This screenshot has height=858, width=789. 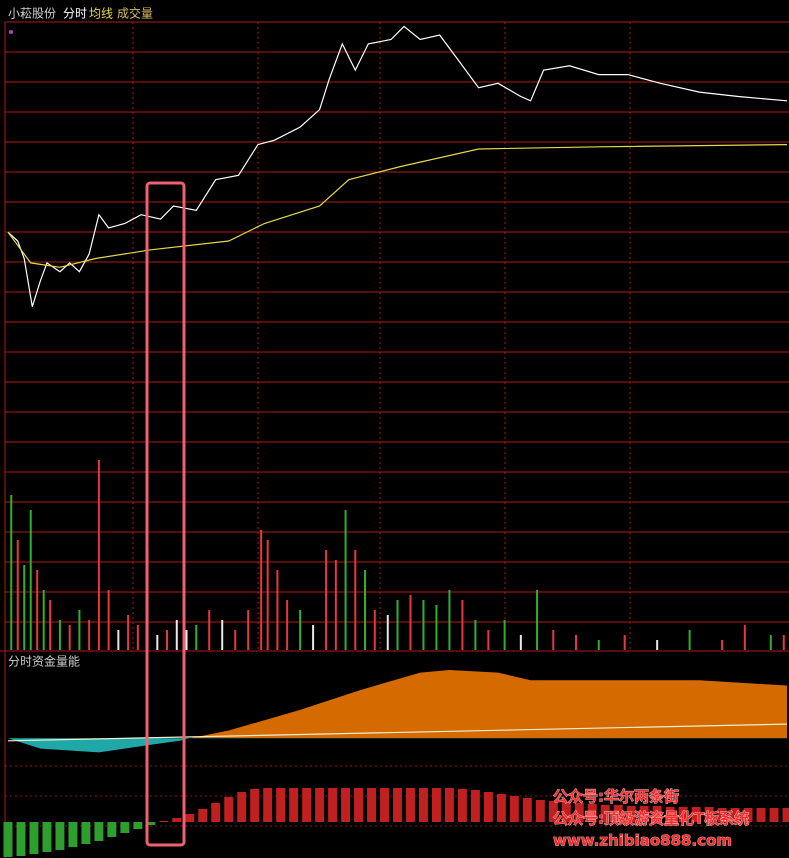 What do you see at coordinates (101, 14) in the screenshot?
I see `legend-average: 均线` at bounding box center [101, 14].